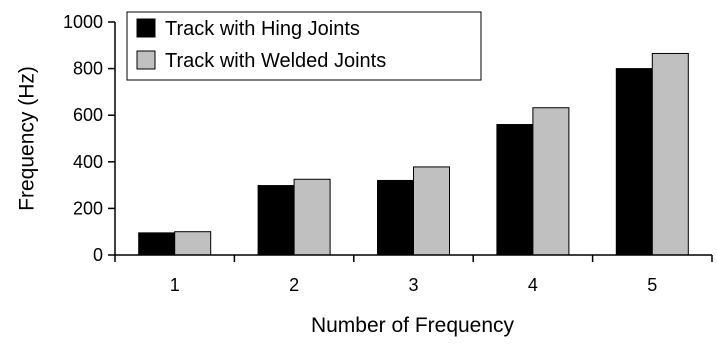 This screenshot has height=347, width=717. I want to click on y-tick-label: 200, so click(88, 208).